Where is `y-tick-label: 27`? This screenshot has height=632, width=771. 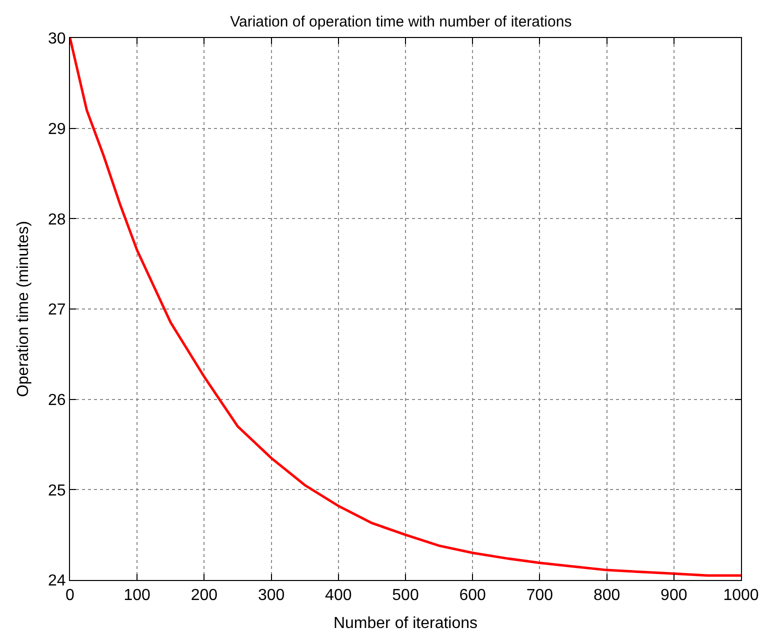
y-tick-label: 27 is located at coordinates (57, 310).